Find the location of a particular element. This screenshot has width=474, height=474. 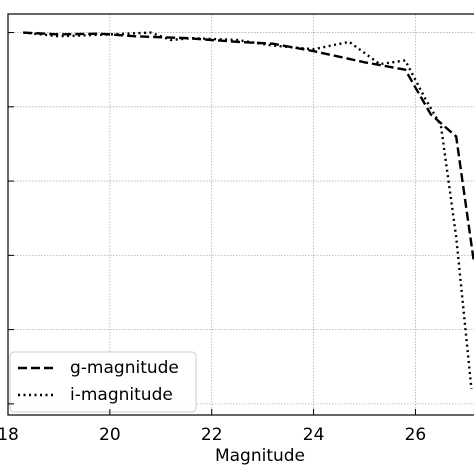

x-tick-label: 24 is located at coordinates (314, 435).